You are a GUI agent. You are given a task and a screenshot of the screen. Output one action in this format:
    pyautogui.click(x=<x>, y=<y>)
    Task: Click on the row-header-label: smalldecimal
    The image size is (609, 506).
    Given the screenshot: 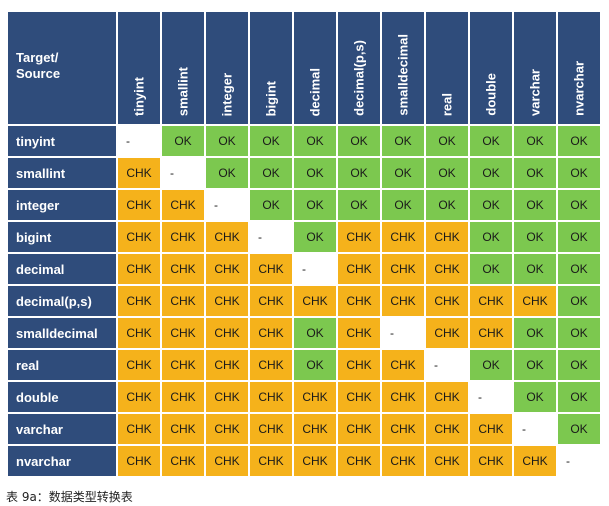 What is the action you would take?
    pyautogui.click(x=62, y=333)
    